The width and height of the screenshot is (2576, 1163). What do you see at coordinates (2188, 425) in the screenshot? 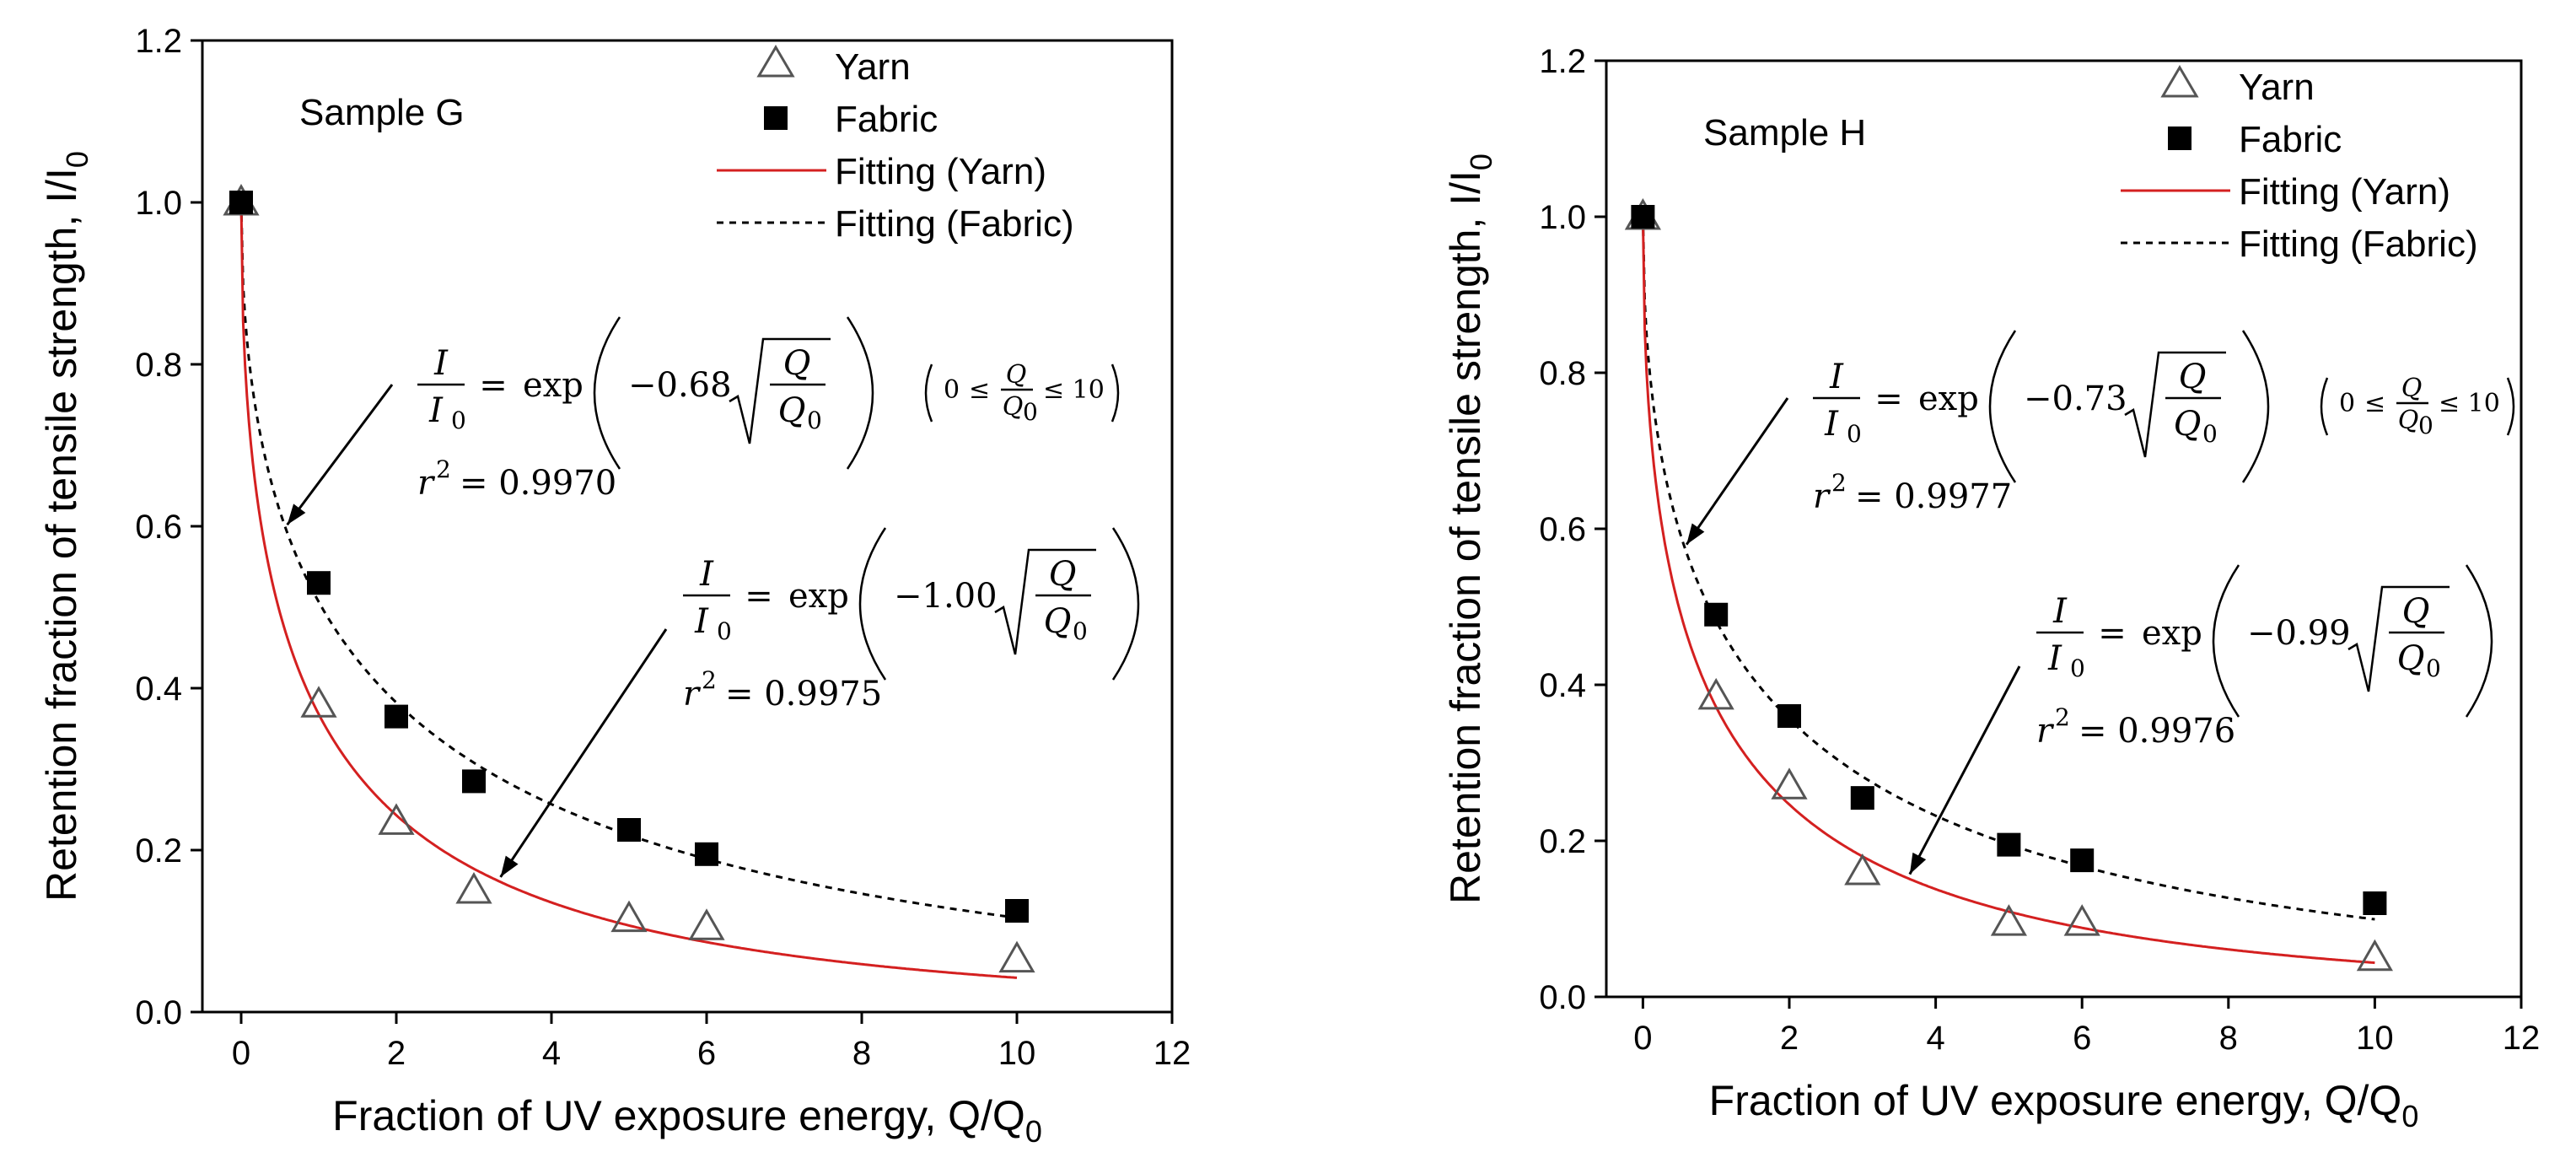
I see `eq-q-denominator: Q` at bounding box center [2188, 425].